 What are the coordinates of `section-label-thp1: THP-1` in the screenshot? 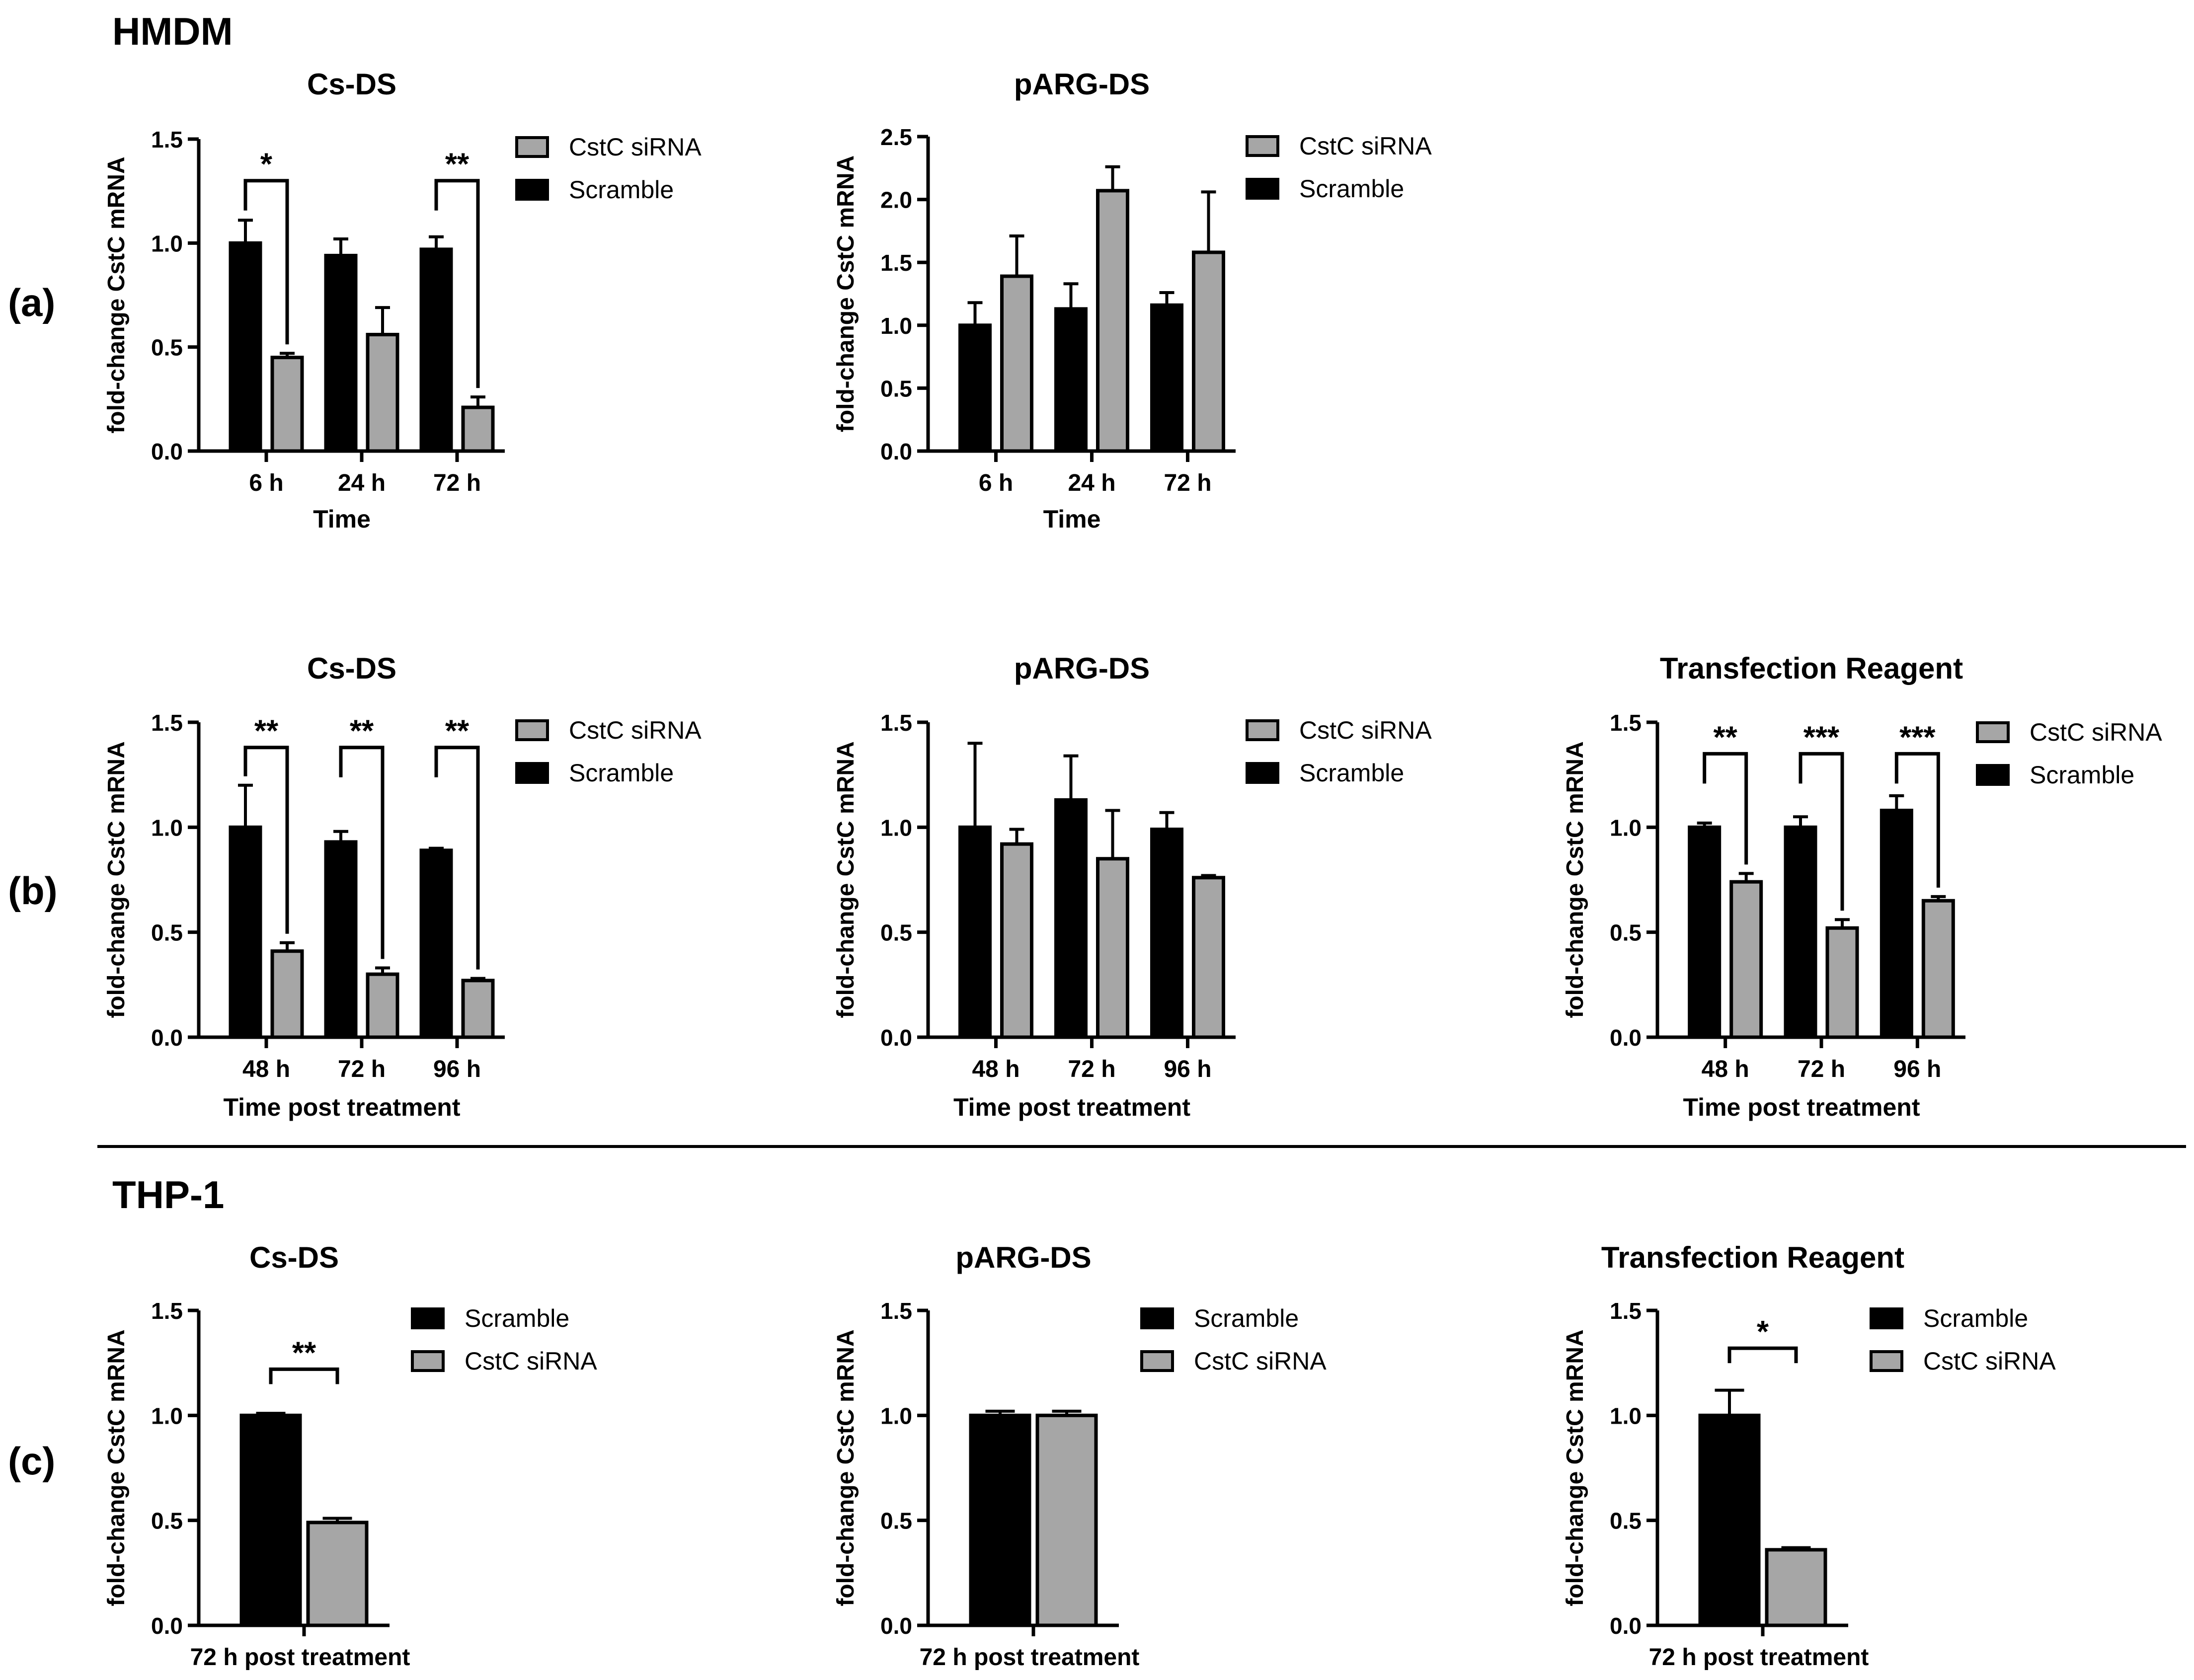 It's located at (168, 1195).